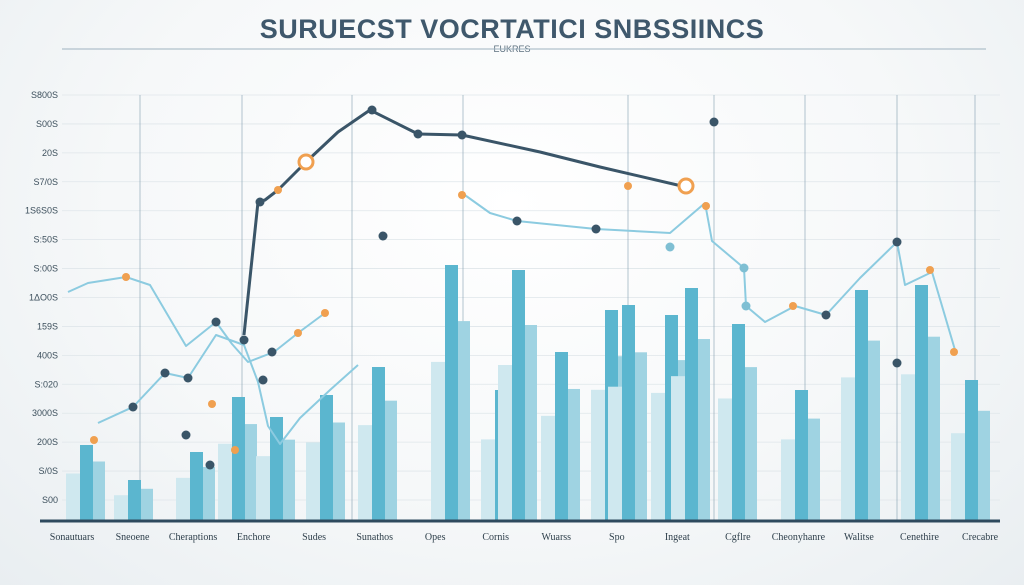 This screenshot has height=585, width=1024. Describe the element at coordinates (41, 211) in the screenshot. I see `y-tick-label: 1S6S0S` at that location.